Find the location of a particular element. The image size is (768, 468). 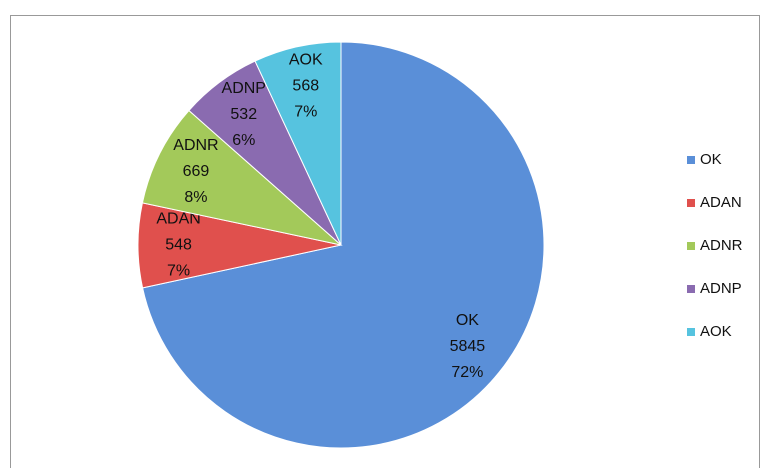

legend-label: OK is located at coordinates (711, 159).